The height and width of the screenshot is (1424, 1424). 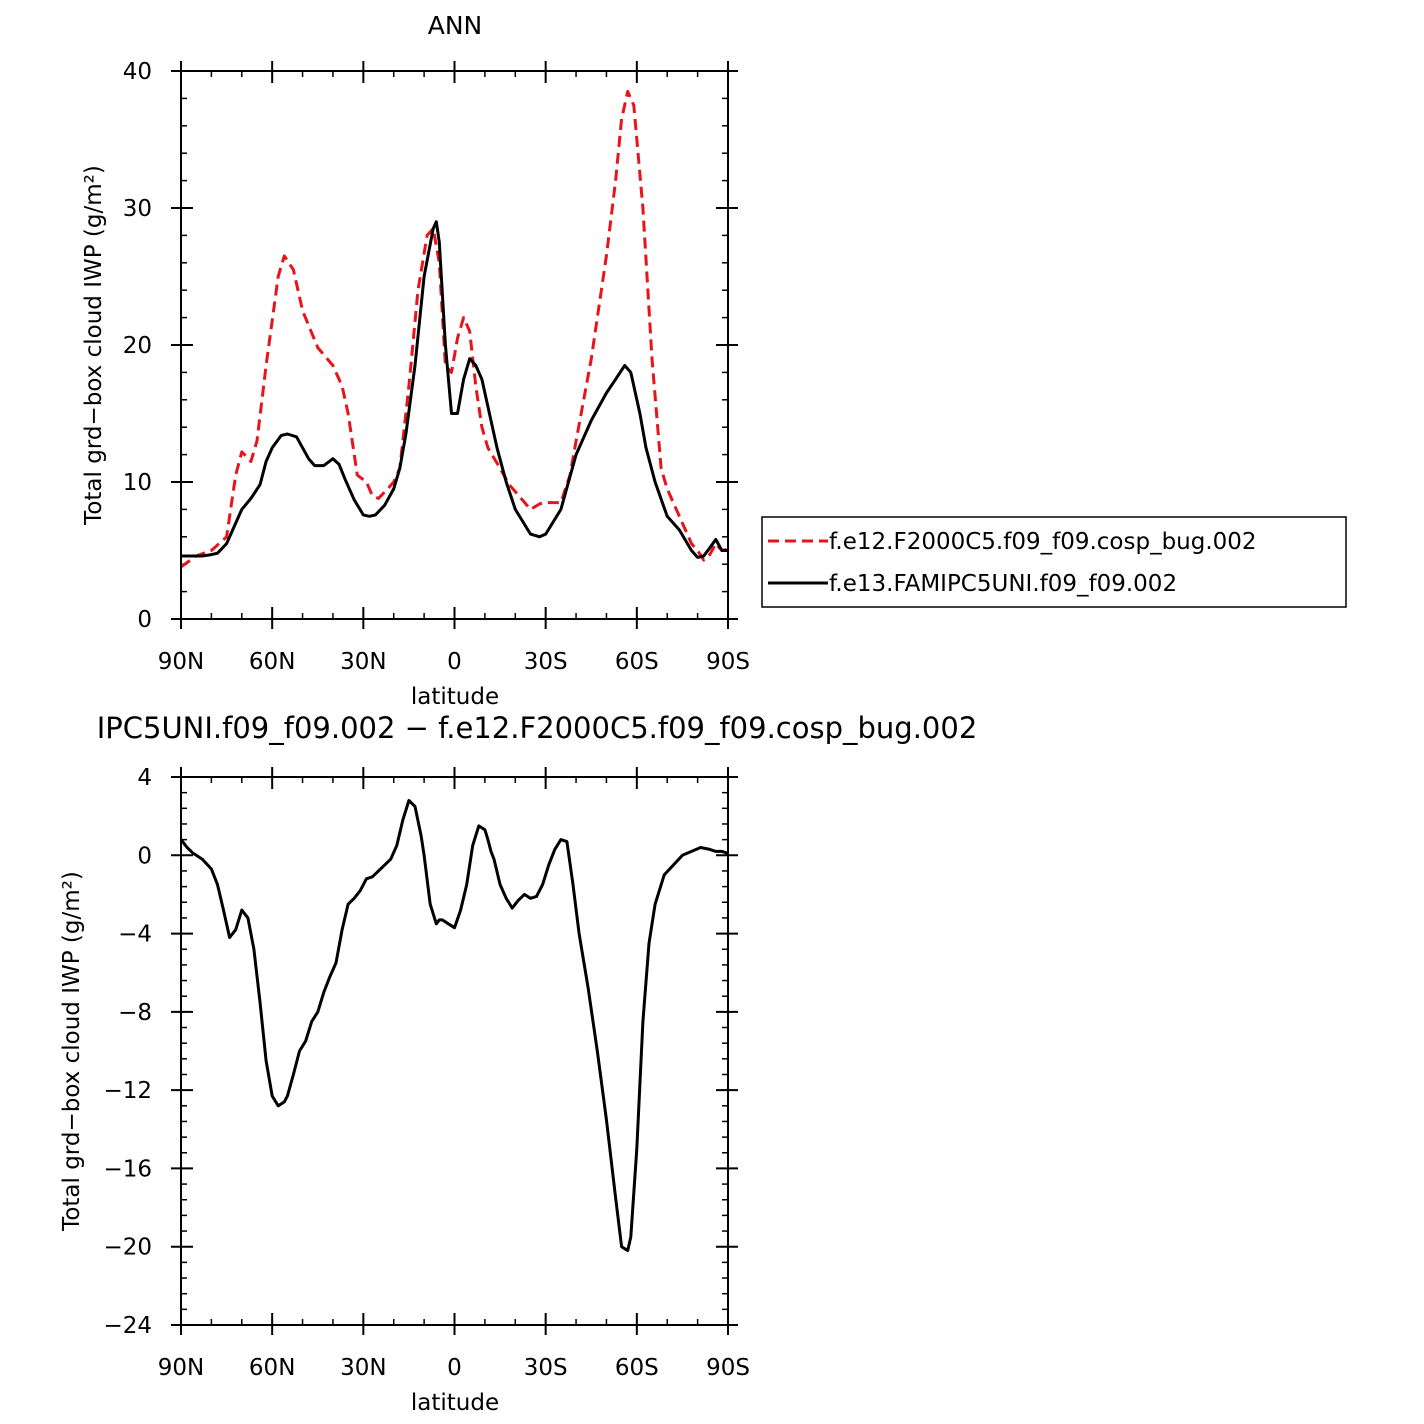 What do you see at coordinates (272, 662) in the screenshot?
I see `top-x-tick-label: 60N` at bounding box center [272, 662].